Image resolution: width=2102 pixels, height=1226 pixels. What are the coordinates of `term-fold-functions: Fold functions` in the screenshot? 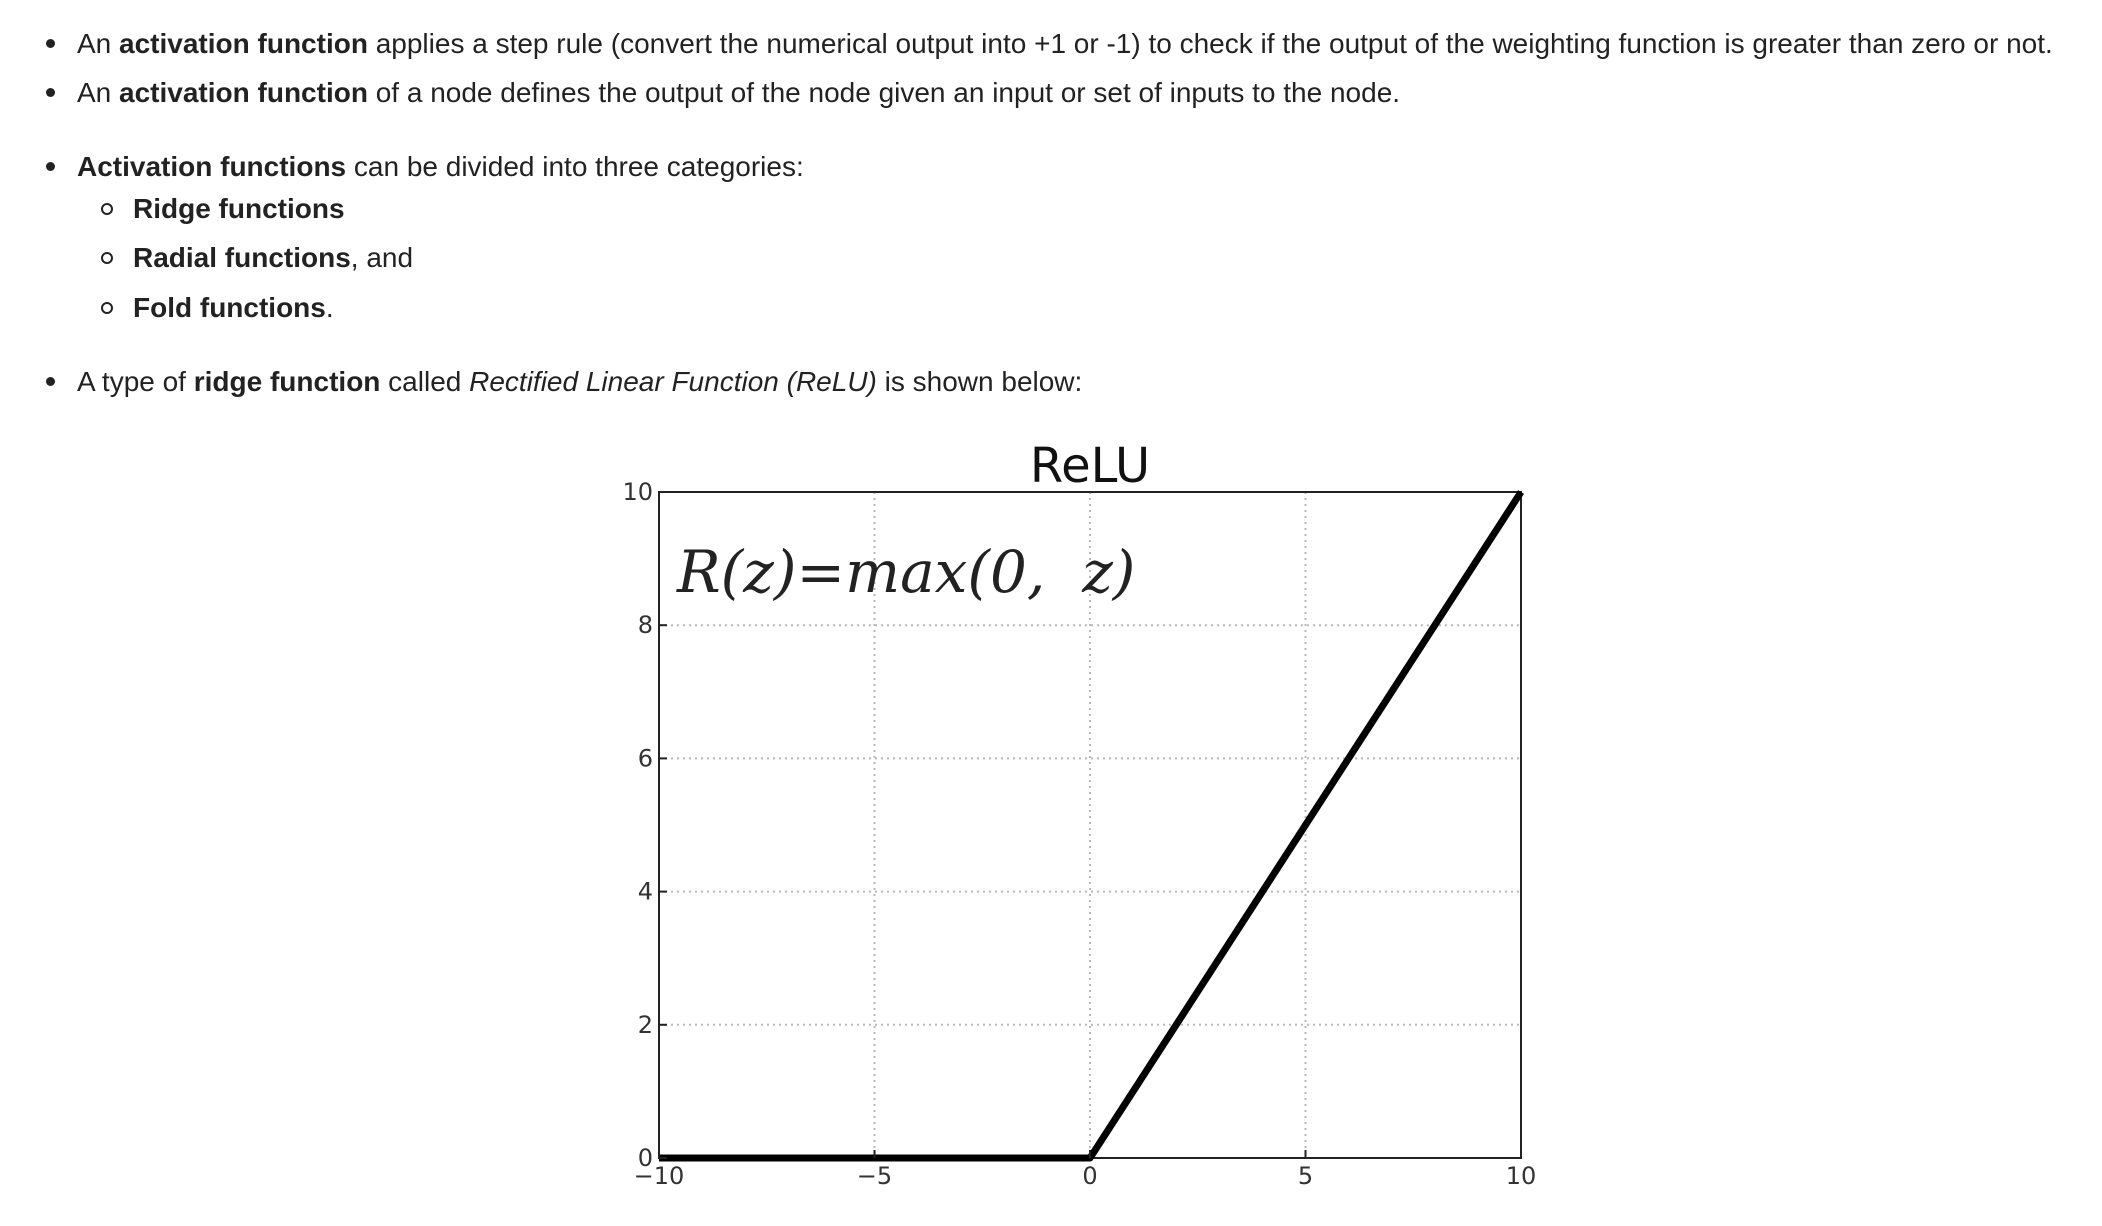 It's located at (229, 307).